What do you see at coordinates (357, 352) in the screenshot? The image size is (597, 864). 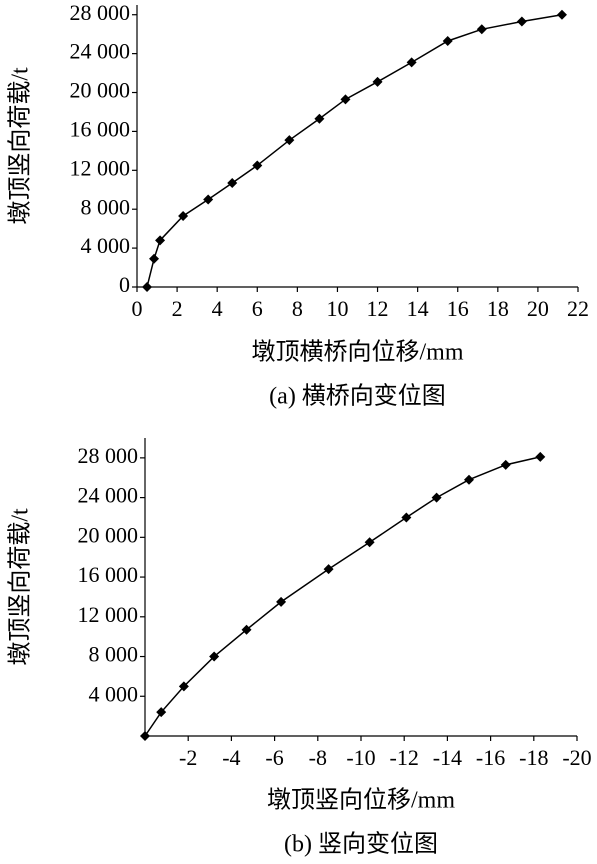 I see `x-axis-label: 墩顶横桥向位移/mm` at bounding box center [357, 352].